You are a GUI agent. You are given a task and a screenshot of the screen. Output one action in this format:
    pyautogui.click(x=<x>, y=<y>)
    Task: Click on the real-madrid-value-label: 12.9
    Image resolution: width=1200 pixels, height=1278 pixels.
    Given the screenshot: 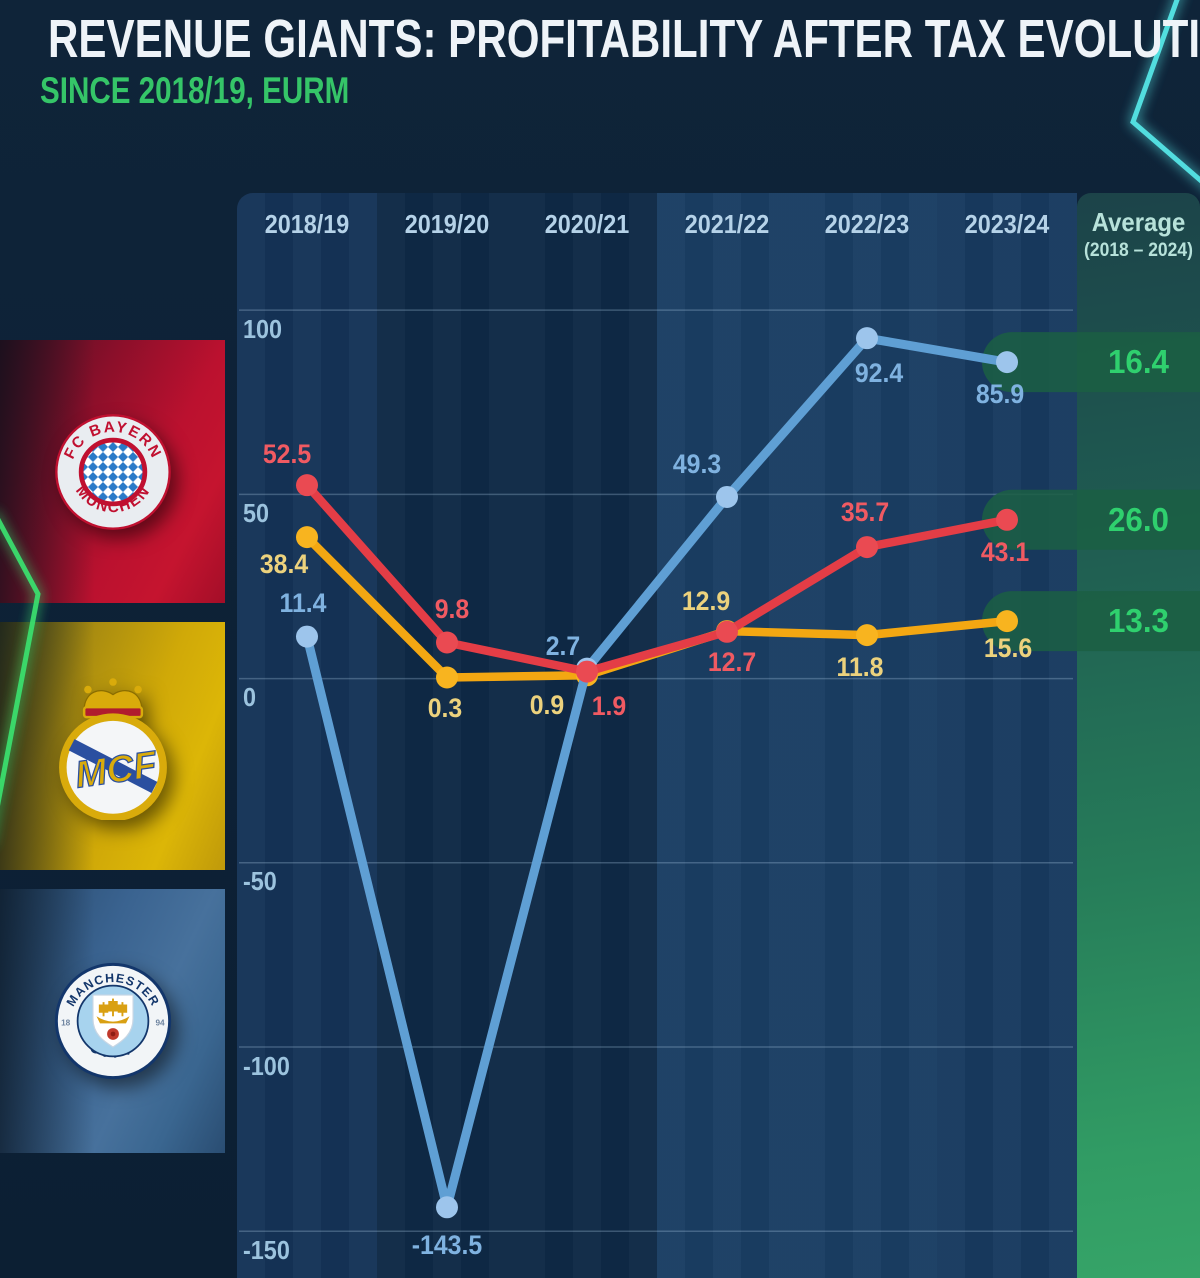 What is the action you would take?
    pyautogui.click(x=706, y=601)
    